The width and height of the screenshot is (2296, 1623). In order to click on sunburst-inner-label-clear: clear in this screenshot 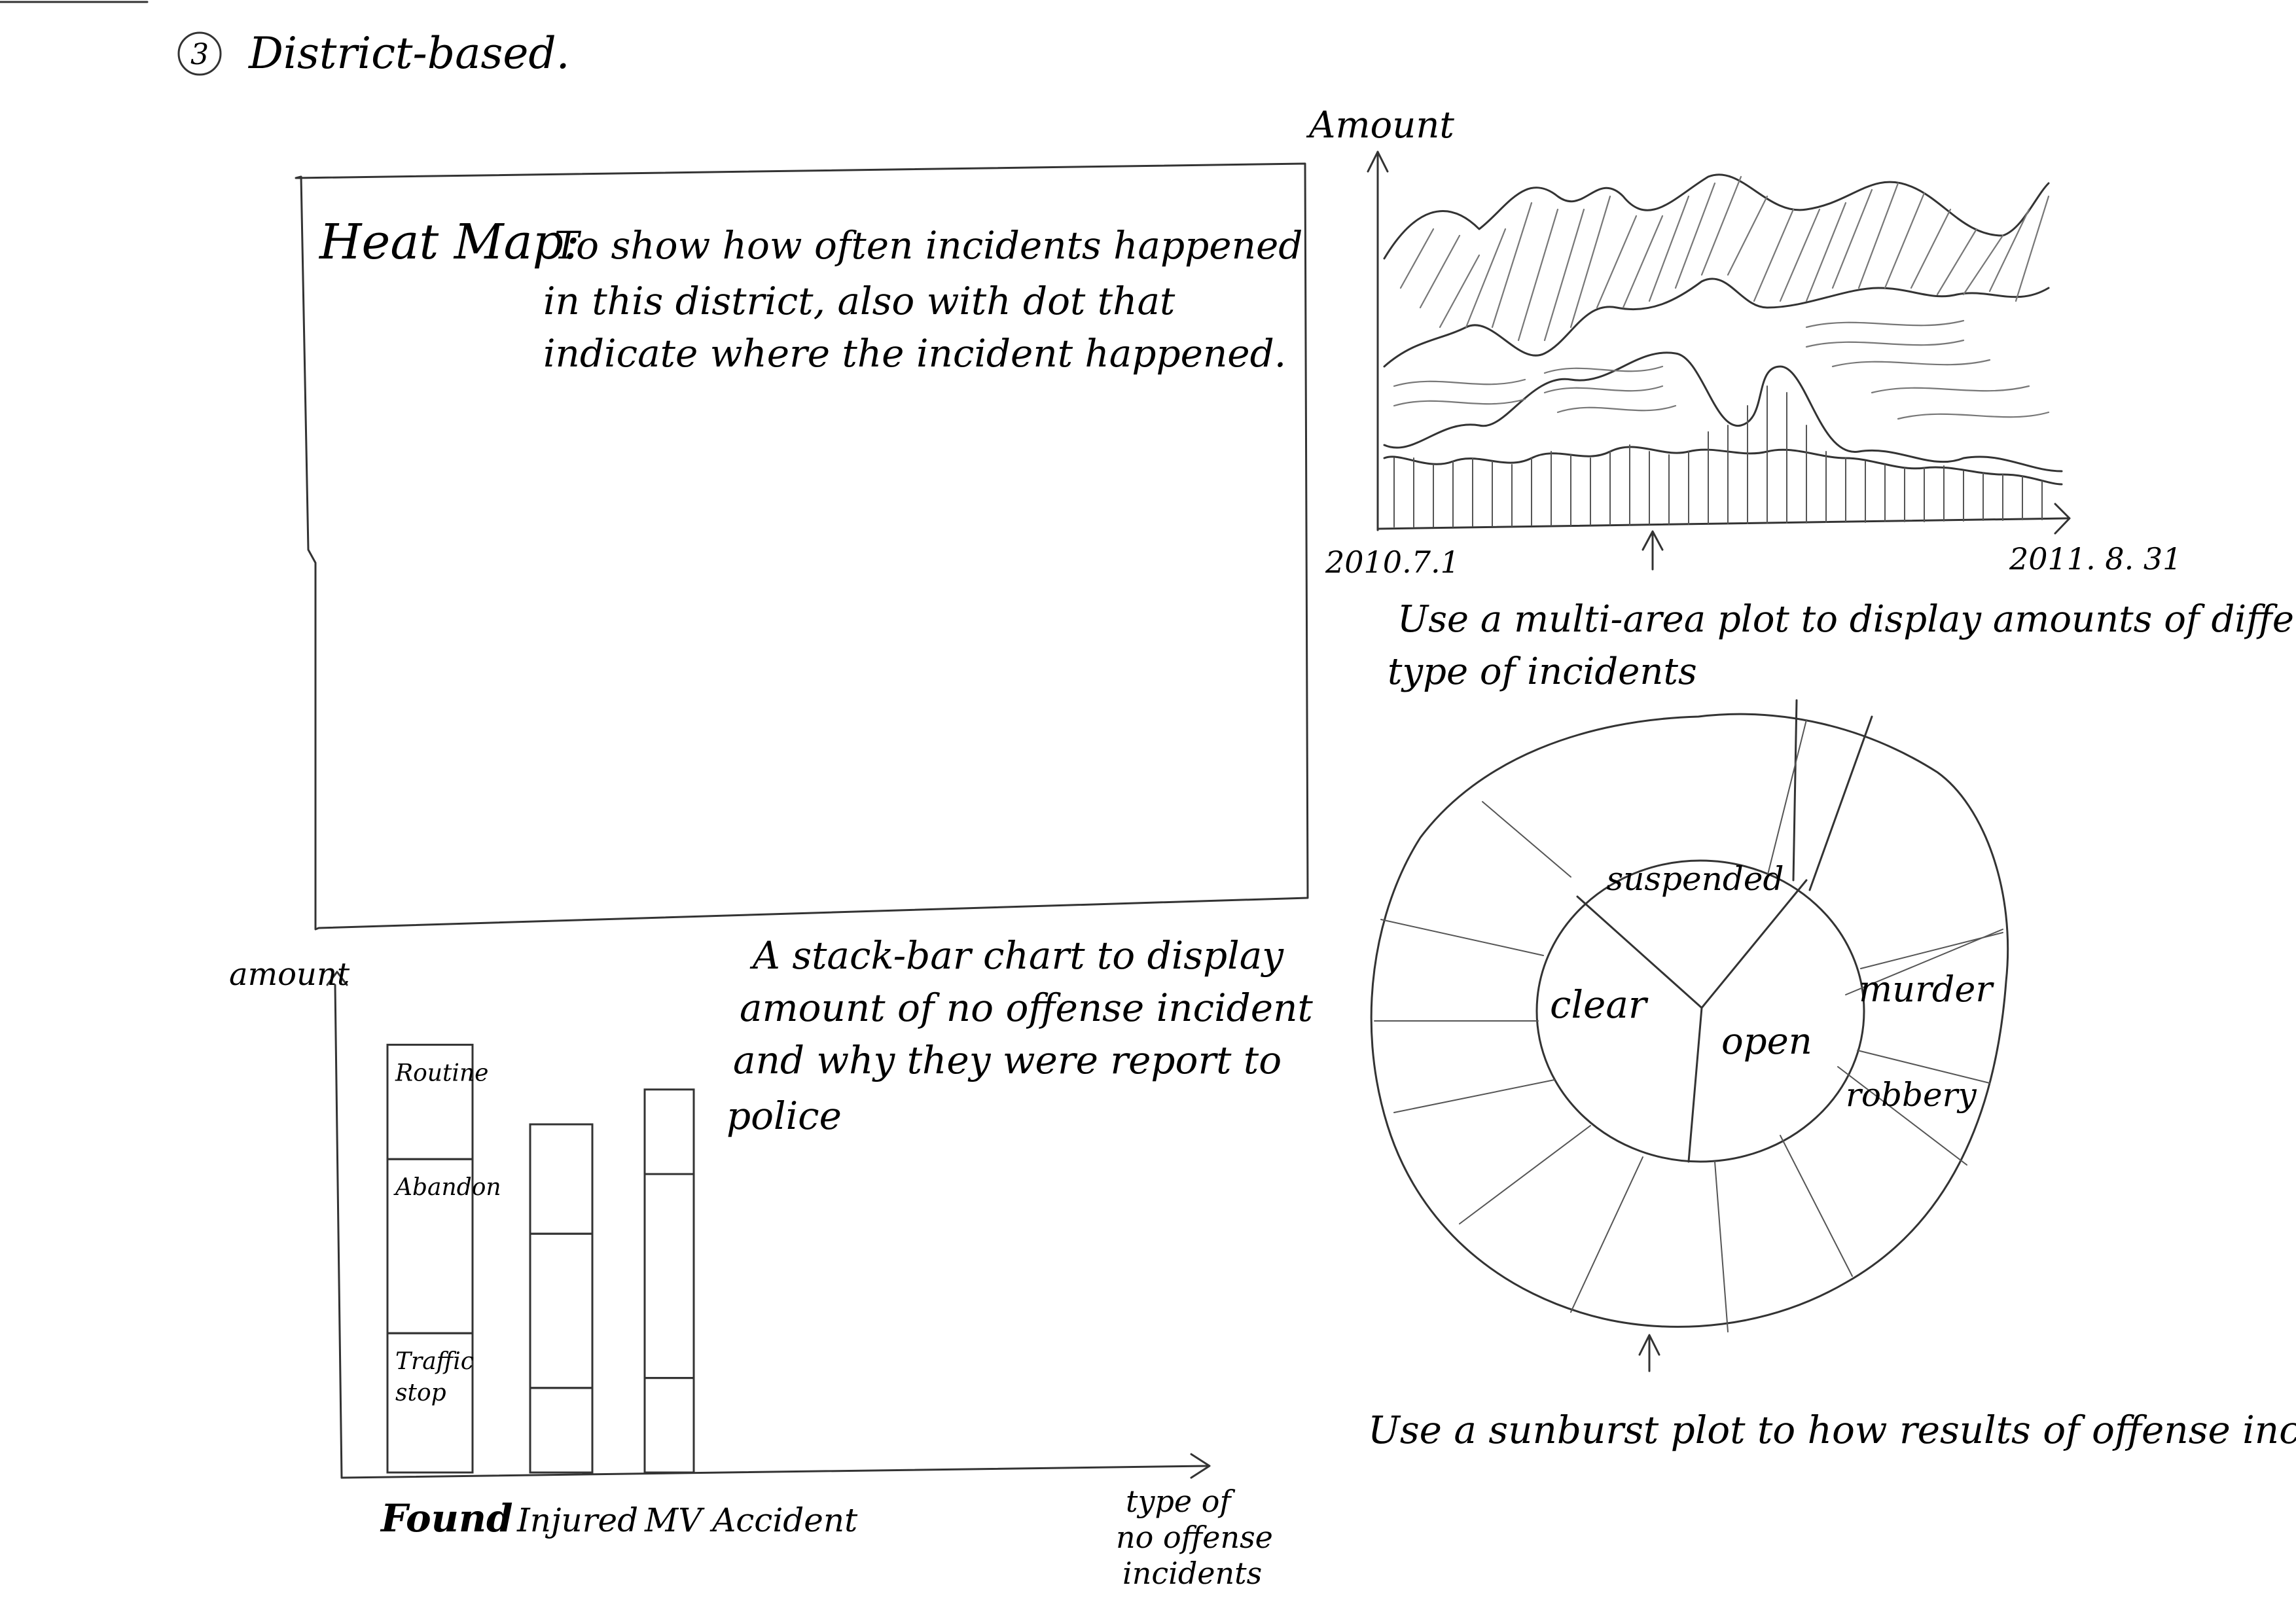, I will do `click(1599, 1005)`.